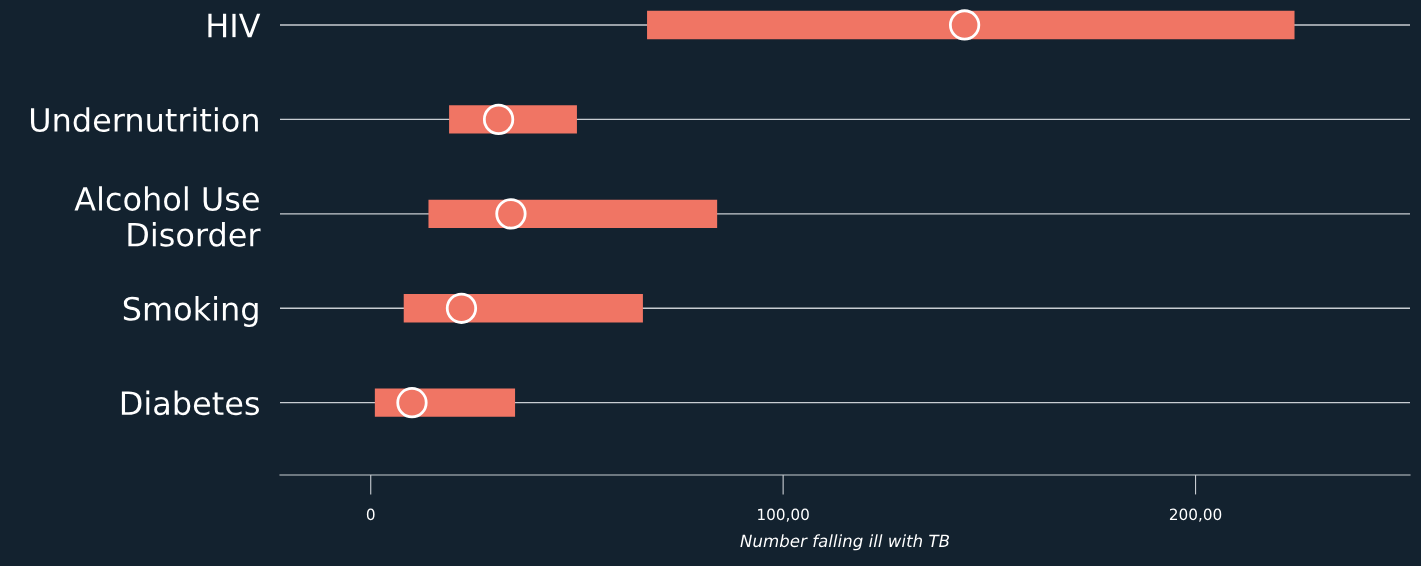 Image resolution: width=1421 pixels, height=566 pixels. What do you see at coordinates (234, 25) in the screenshot?
I see `y-tick-label: HIV` at bounding box center [234, 25].